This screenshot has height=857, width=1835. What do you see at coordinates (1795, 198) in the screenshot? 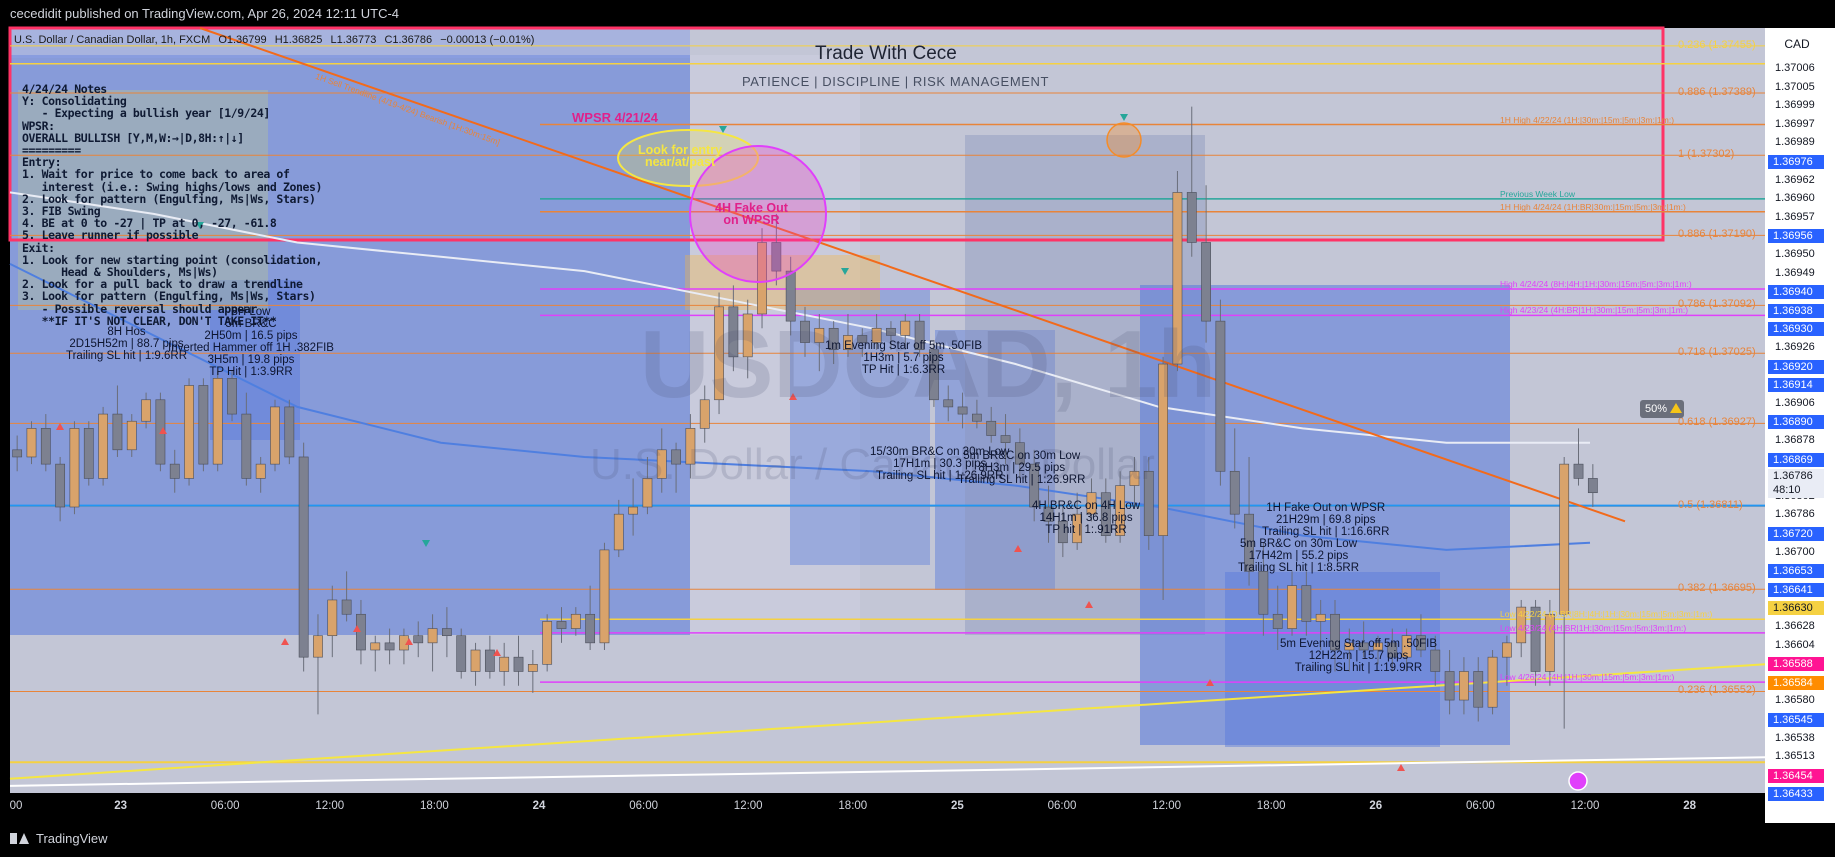
I see `price-scale-tick: 1.36960` at bounding box center [1795, 198].